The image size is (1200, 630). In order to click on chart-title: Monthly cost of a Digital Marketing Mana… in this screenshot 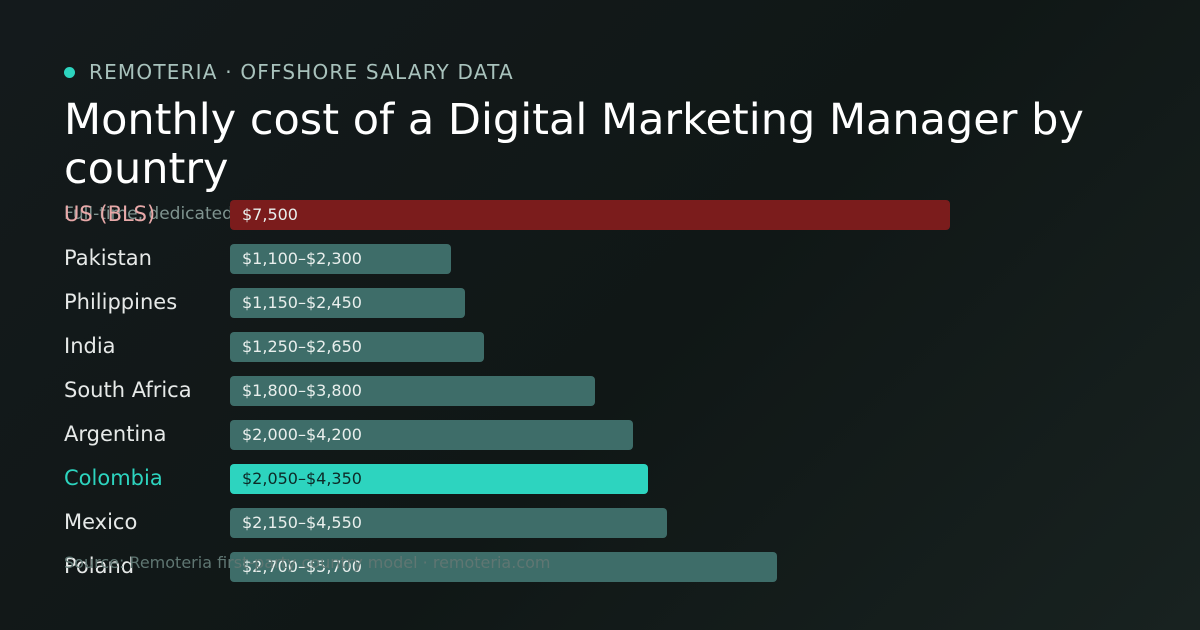, I will do `click(574, 144)`.